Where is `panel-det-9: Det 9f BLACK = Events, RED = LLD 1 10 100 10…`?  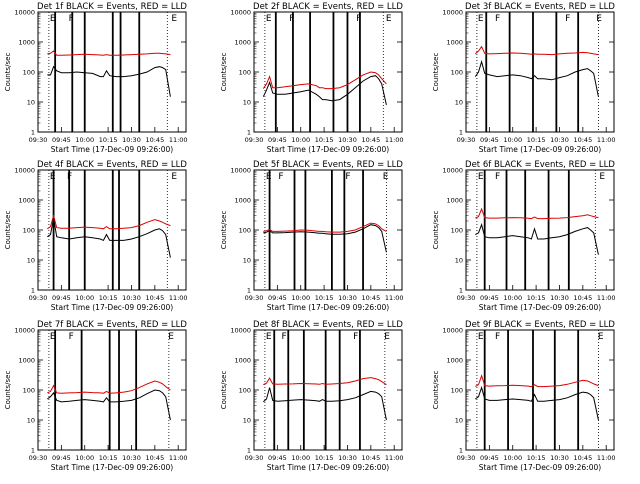
panel-det-9: Det 9f BLACK = Events, RED = LLD 1 10 100 10… is located at coordinates (524, 396).